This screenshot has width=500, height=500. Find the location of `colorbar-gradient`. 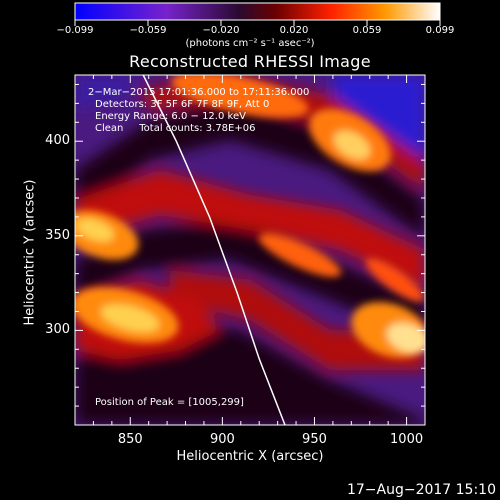

colorbar-gradient is located at coordinates (257, 11).